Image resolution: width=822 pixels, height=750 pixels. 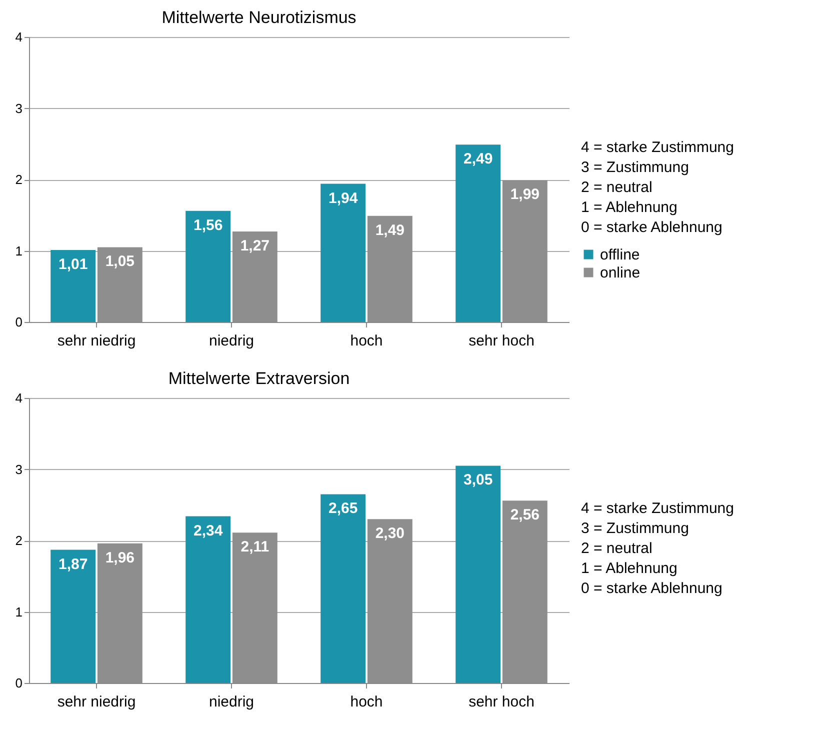 What do you see at coordinates (73, 564) in the screenshot?
I see `data-label: 1,87` at bounding box center [73, 564].